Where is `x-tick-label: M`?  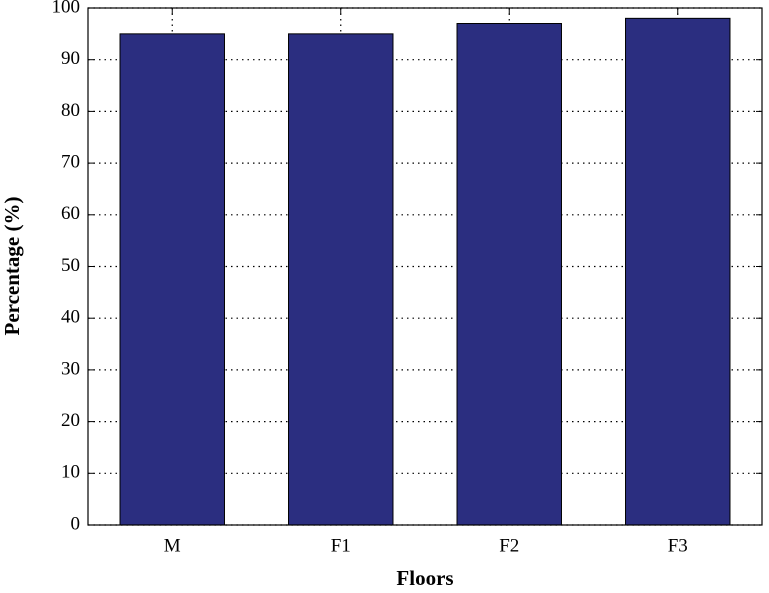
x-tick-label: M is located at coordinates (172, 545).